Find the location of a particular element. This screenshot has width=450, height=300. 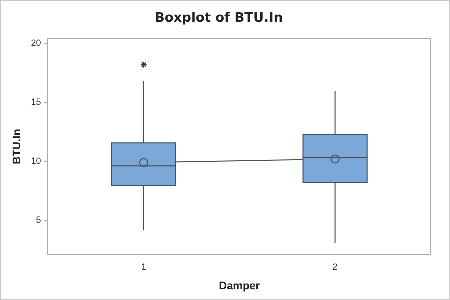

y-tick-label: 10 is located at coordinates (36, 161).